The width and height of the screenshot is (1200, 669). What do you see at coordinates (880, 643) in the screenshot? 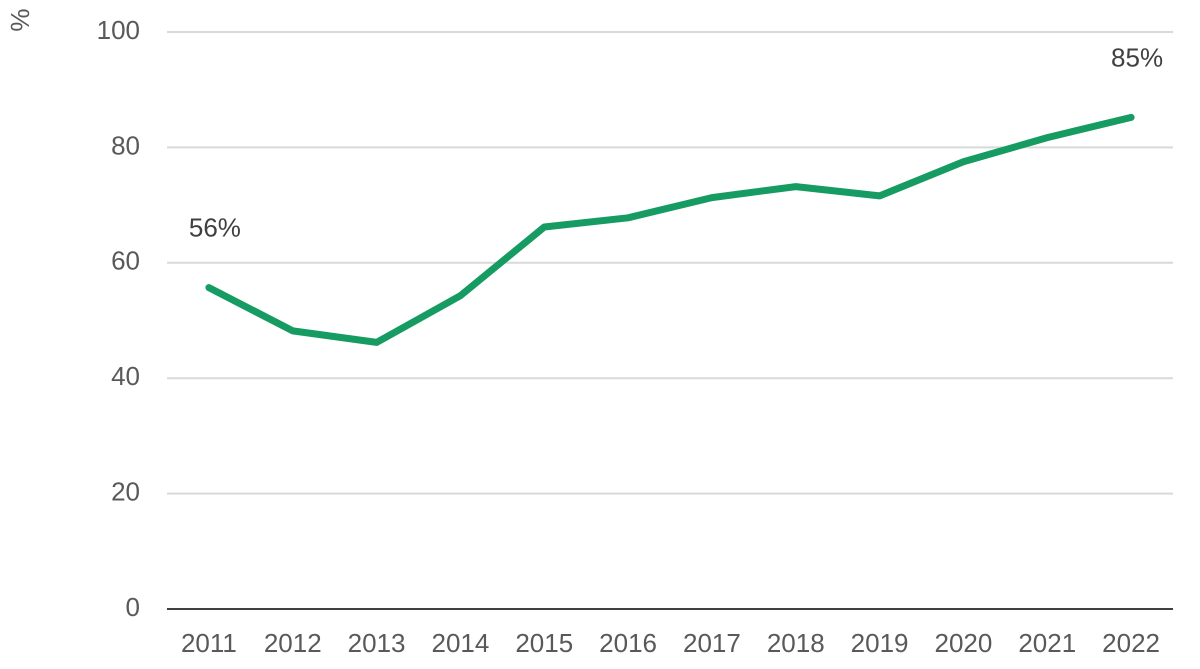
I see `x-tick-label: 2019` at bounding box center [880, 643].